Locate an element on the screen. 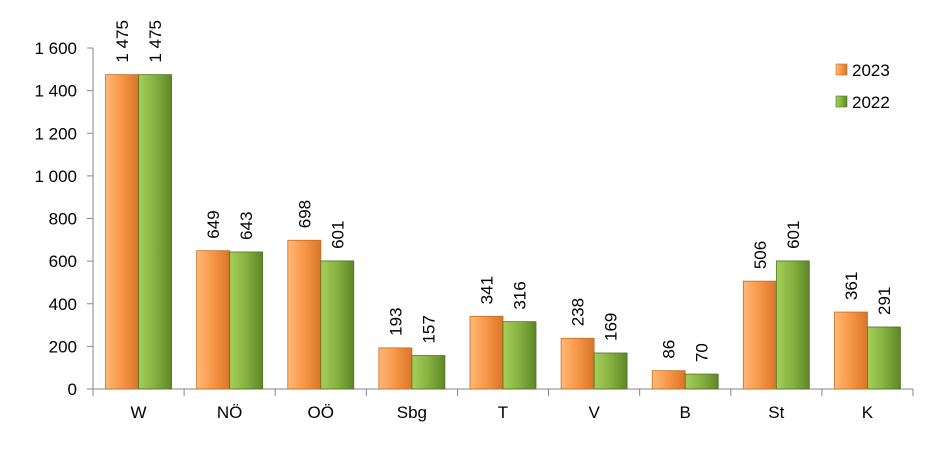 This screenshot has height=458, width=945. y-tick-label: 1 200 is located at coordinates (55, 133).